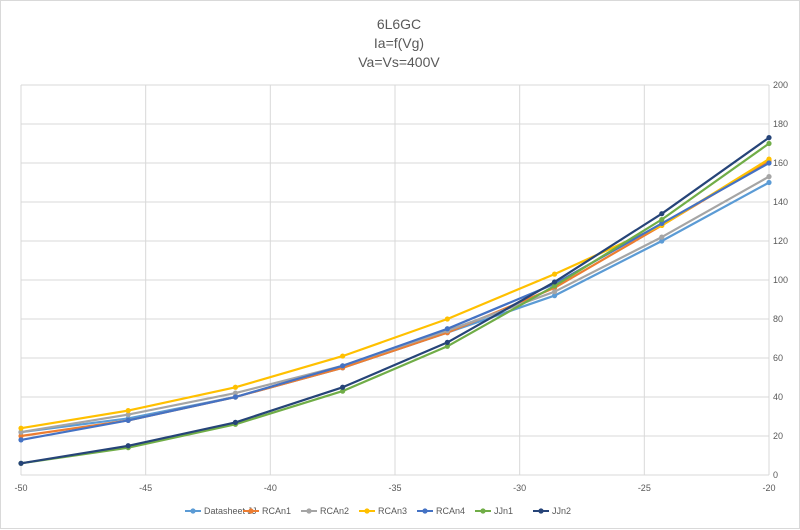 The image size is (800, 530). I want to click on legend-item: RCAn1, so click(267, 511).